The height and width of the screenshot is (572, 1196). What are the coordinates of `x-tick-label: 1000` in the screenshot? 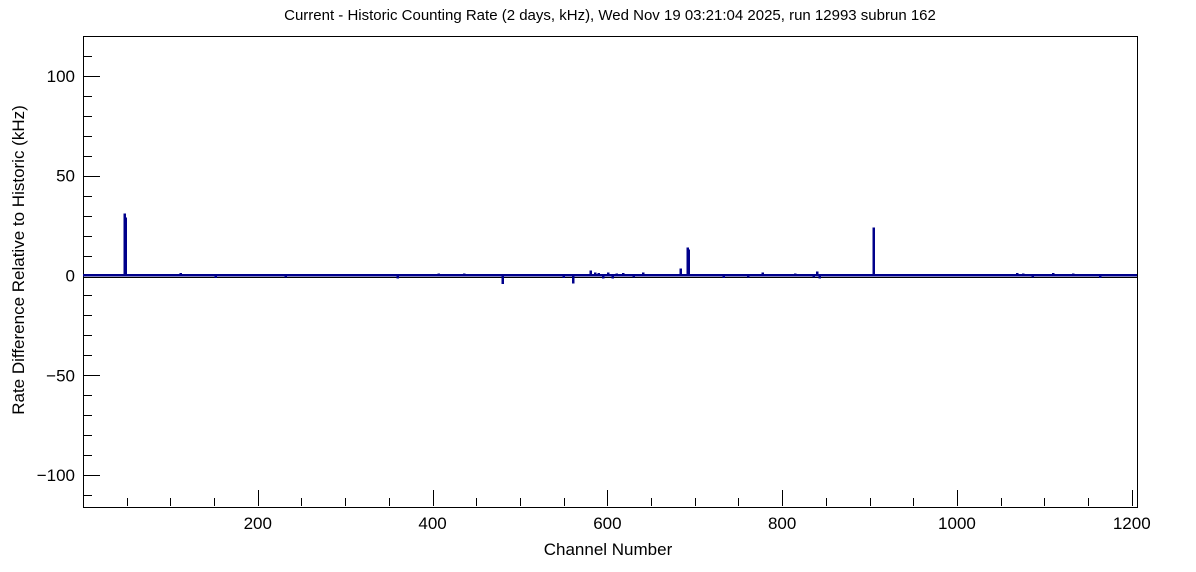 It's located at (957, 523).